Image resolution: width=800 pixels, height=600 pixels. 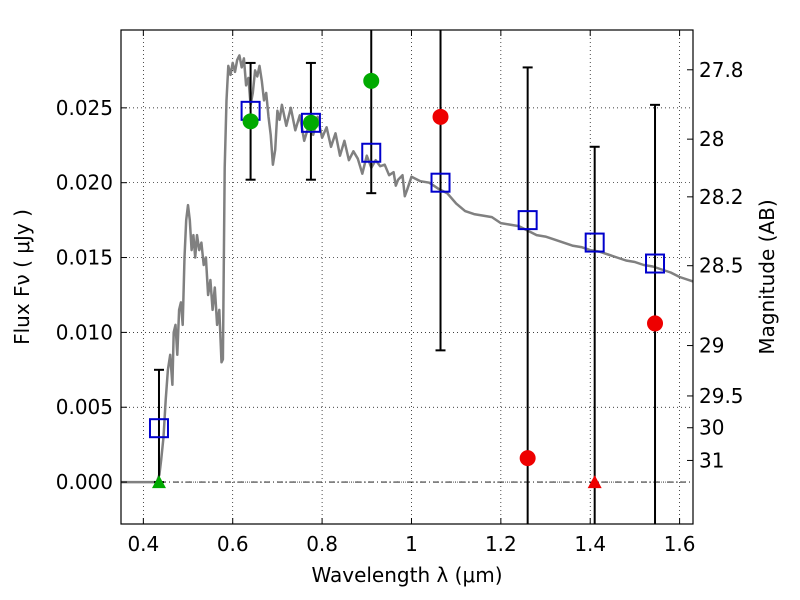 What do you see at coordinates (711, 460) in the screenshot?
I see `right-tick-label: 31` at bounding box center [711, 460].